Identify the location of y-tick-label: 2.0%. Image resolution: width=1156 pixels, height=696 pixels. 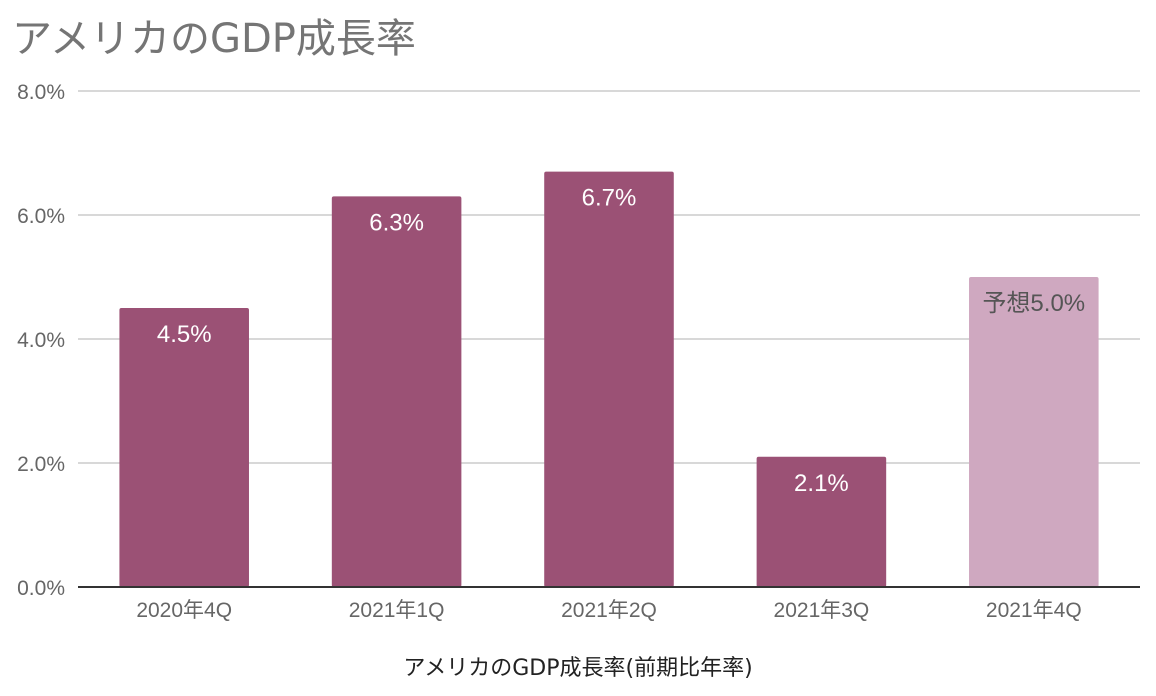
(41, 464).